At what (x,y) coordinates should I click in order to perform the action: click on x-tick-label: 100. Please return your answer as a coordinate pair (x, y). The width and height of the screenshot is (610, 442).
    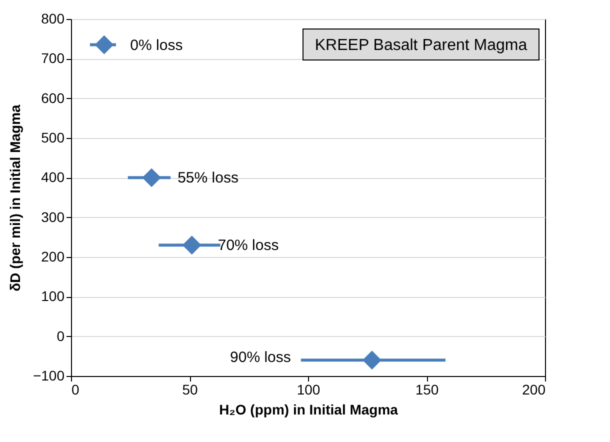
    Looking at the image, I should click on (308, 390).